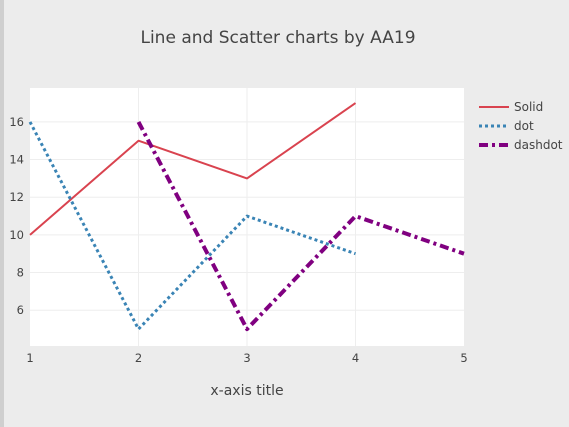 This screenshot has width=569, height=427. What do you see at coordinates (2, 213) in the screenshot?
I see `left-edge-shadow` at bounding box center [2, 213].